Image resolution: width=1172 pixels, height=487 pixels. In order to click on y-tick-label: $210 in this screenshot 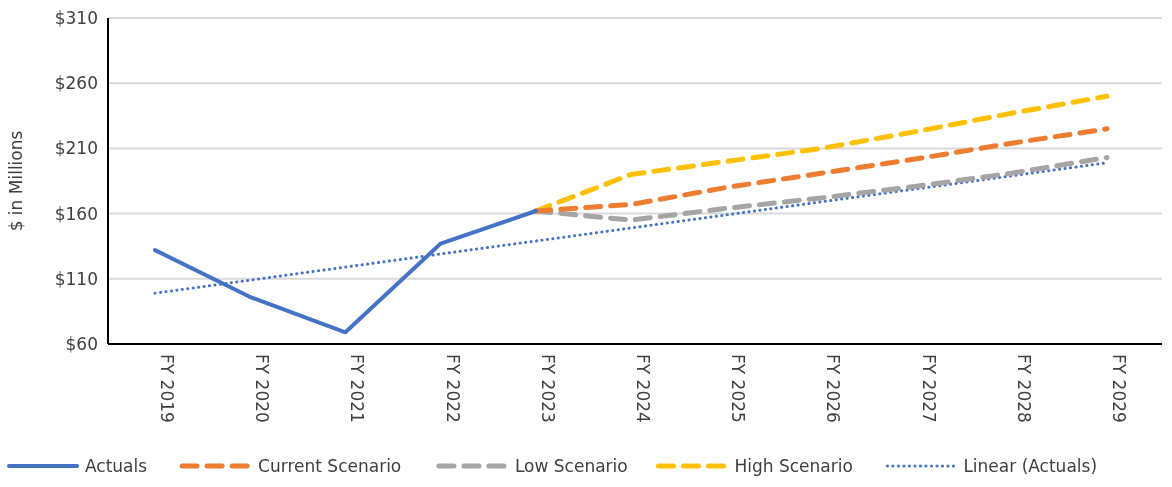, I will do `click(76, 148)`.